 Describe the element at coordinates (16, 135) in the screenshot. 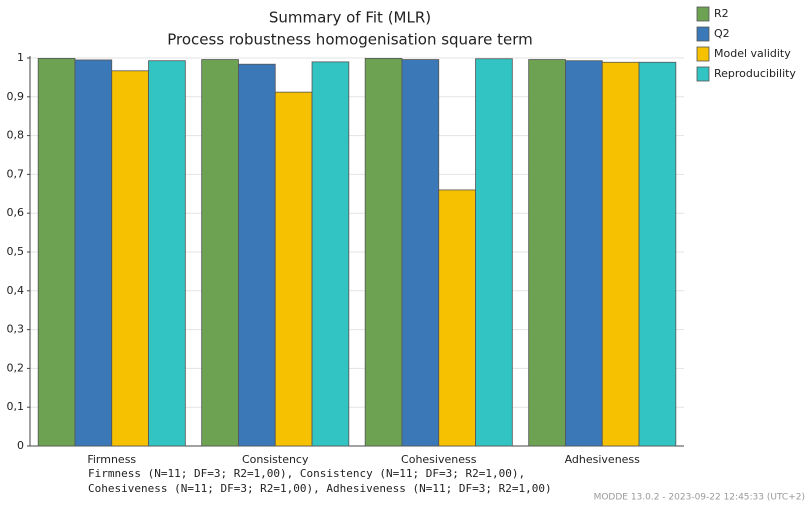

I see `y-tick-label: 0,8` at that location.